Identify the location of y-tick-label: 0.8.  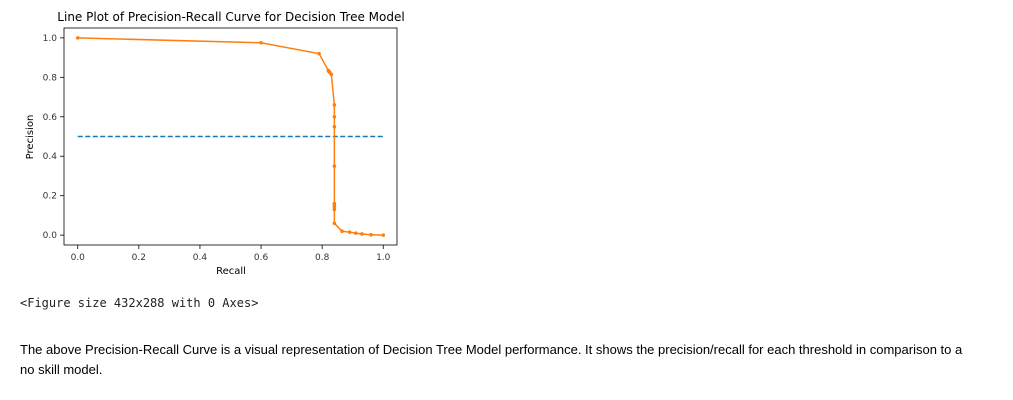
(50, 78).